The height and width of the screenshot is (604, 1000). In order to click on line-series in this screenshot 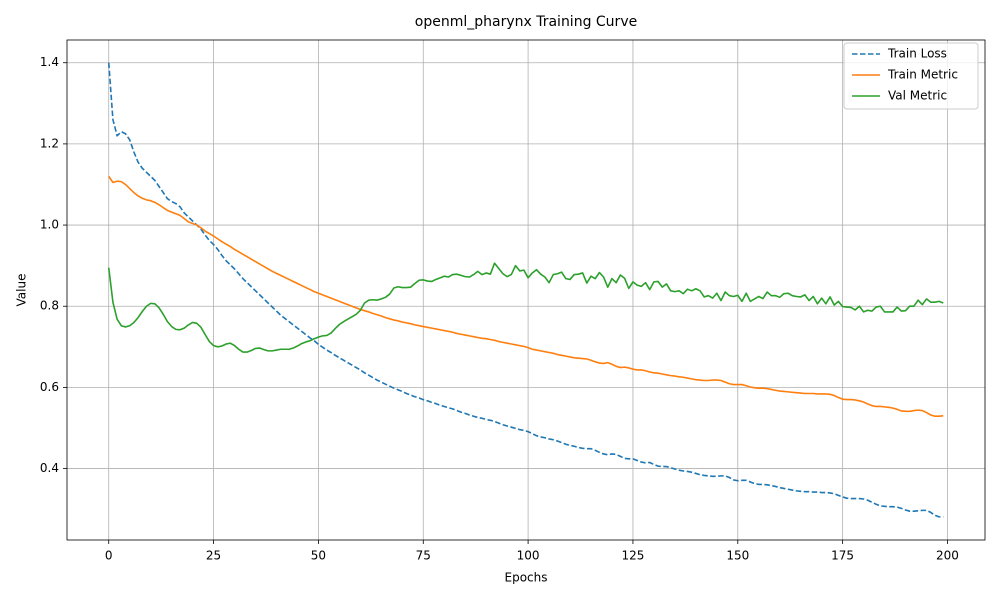, I will do `click(525, 307)`.